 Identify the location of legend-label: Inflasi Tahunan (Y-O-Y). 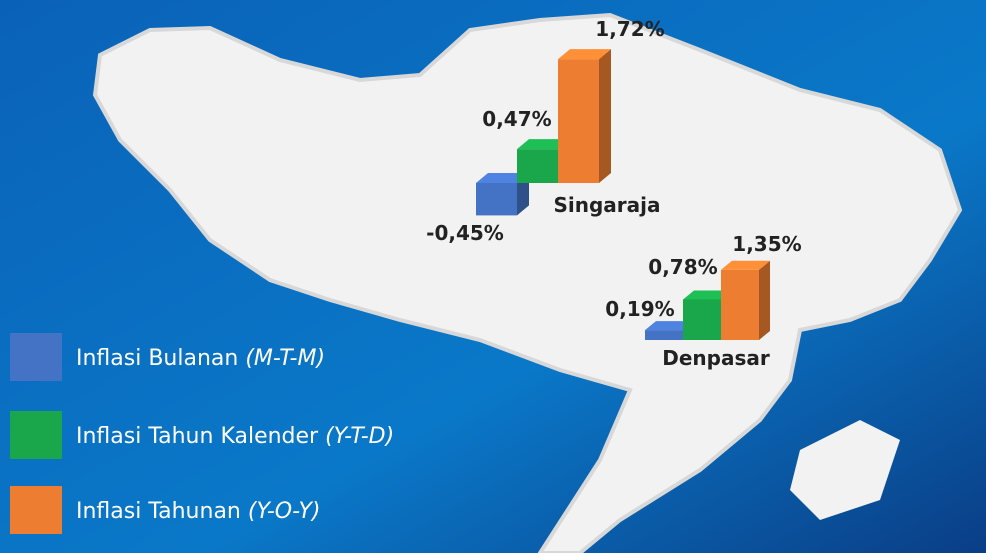
(198, 511).